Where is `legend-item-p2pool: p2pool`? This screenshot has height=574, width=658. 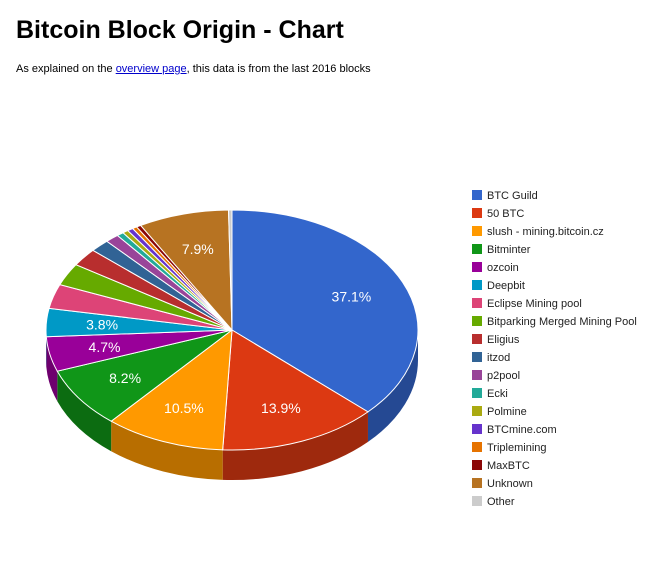
legend-item-p2pool: p2pool is located at coordinates (496, 376).